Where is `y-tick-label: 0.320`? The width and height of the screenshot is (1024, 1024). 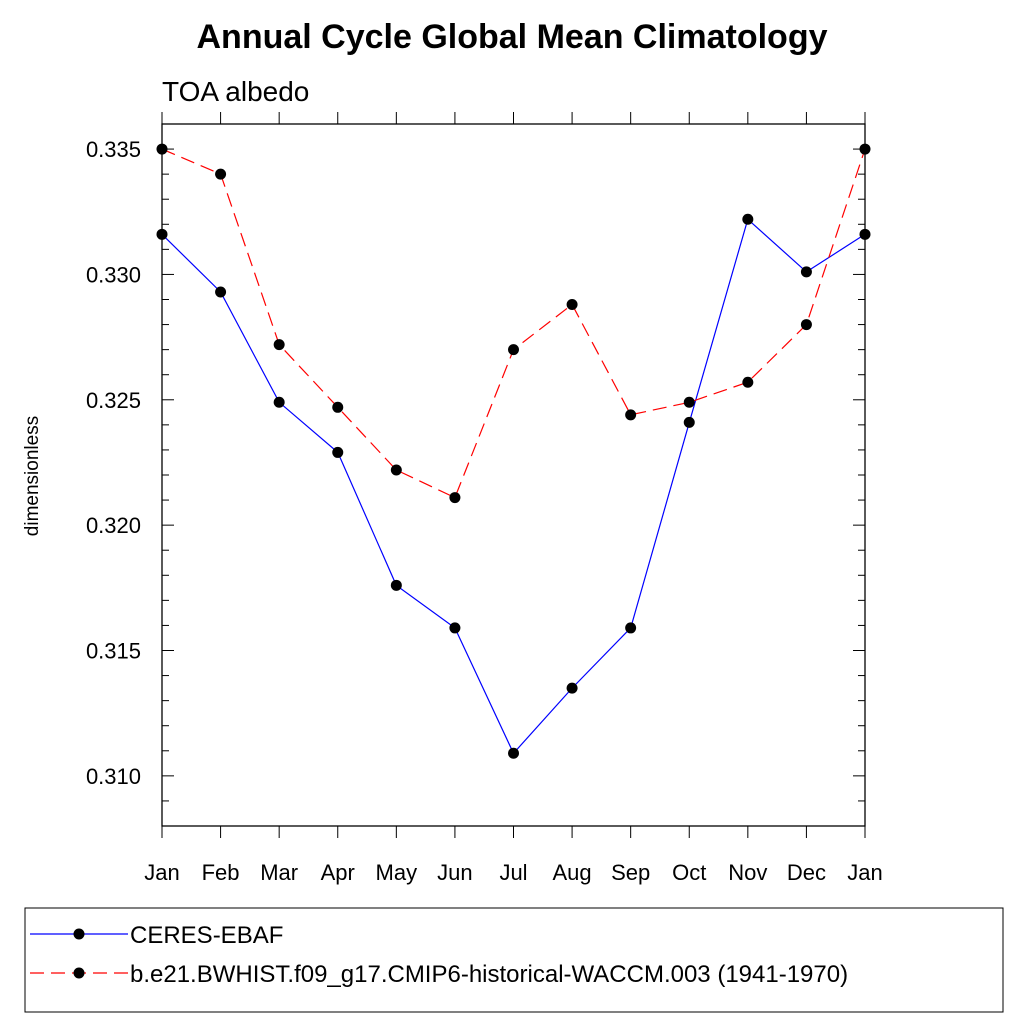 y-tick-label: 0.320 is located at coordinates (113, 525).